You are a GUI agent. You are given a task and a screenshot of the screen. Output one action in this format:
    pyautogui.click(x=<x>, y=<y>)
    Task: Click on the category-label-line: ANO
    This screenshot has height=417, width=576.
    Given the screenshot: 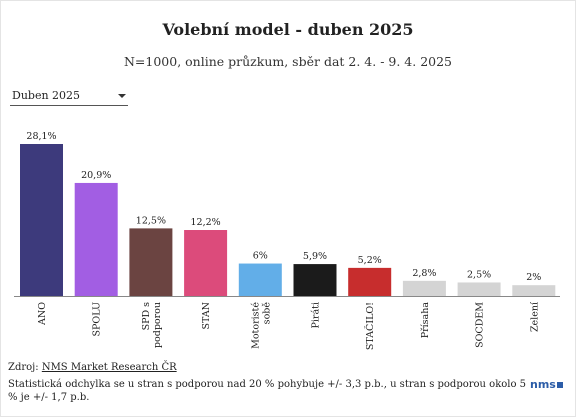 What is the action you would take?
    pyautogui.click(x=42, y=314)
    